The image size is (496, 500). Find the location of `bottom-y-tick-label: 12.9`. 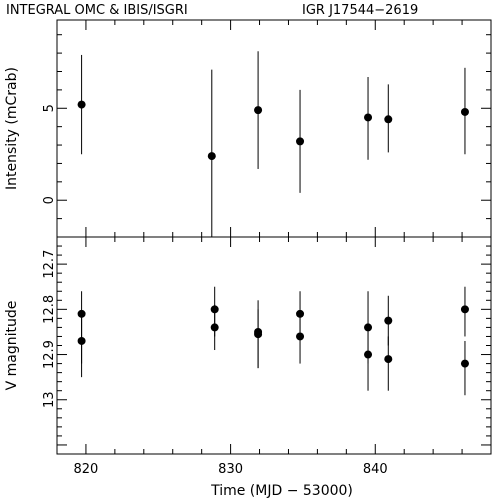

bottom-y-tick-label: 12.9 is located at coordinates (49, 354).